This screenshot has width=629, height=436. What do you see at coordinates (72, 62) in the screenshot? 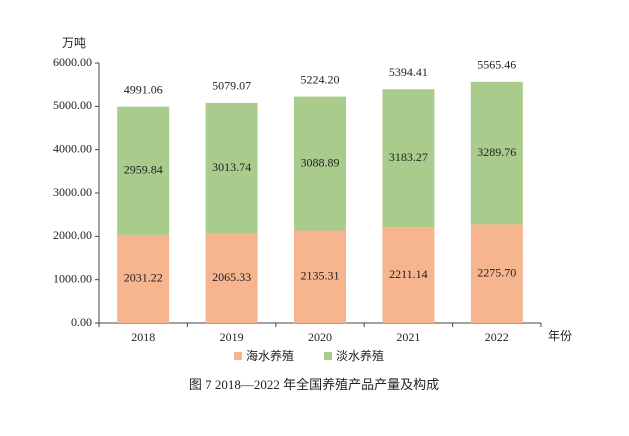
I see `y-tick-label: 6000.00` at bounding box center [72, 62].